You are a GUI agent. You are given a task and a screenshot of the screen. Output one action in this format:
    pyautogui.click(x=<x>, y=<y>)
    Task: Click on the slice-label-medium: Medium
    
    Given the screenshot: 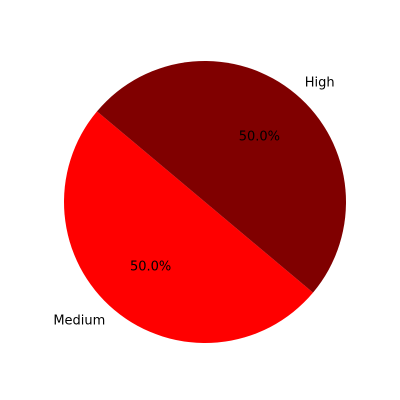 What is the action you would take?
    pyautogui.click(x=79, y=320)
    